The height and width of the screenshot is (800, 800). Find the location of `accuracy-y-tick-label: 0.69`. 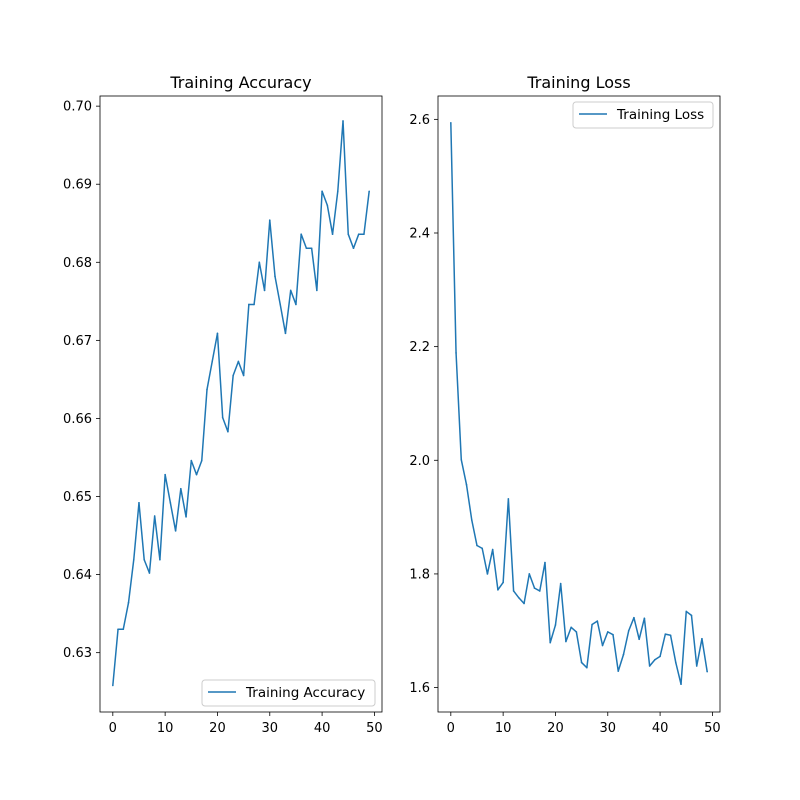

accuracy-y-tick-label: 0.69 is located at coordinates (77, 185).